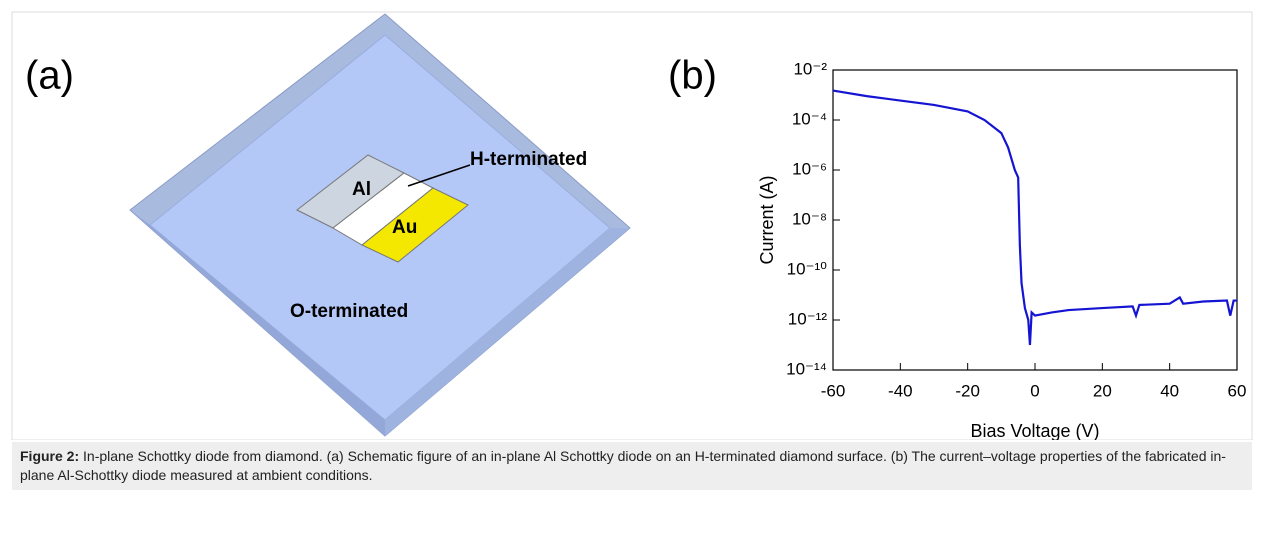 This screenshot has width=1265, height=543. What do you see at coordinates (528, 159) in the screenshot?
I see `h-label: H-terminated` at bounding box center [528, 159].